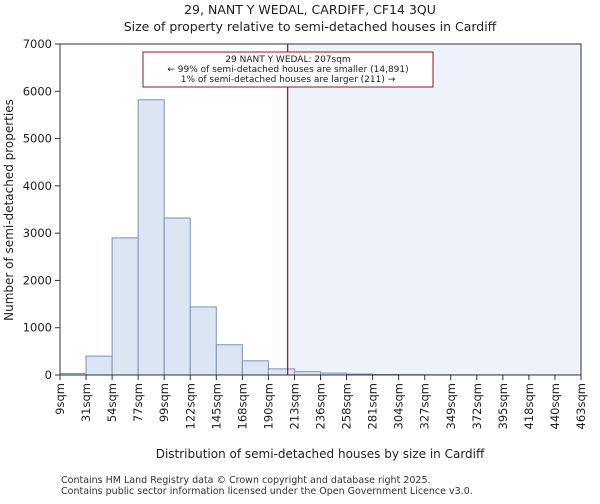  I want to click on x-tick-label: 213sqm, so click(294, 406).